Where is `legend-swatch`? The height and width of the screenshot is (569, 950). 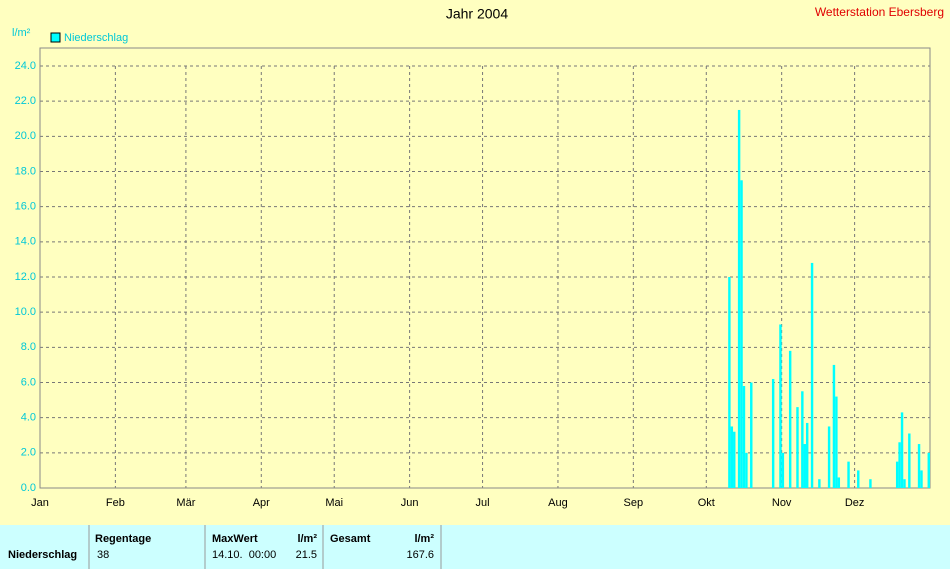 legend-swatch is located at coordinates (55, 37).